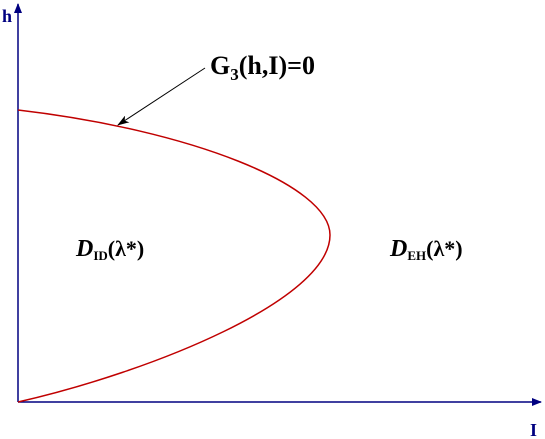  What do you see at coordinates (220, 65) in the screenshot?
I see `curve-label-main: G` at bounding box center [220, 65].